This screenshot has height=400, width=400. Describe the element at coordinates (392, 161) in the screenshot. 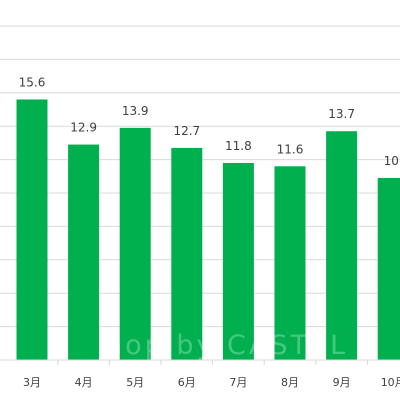

I see `data-label: 10.` at that location.